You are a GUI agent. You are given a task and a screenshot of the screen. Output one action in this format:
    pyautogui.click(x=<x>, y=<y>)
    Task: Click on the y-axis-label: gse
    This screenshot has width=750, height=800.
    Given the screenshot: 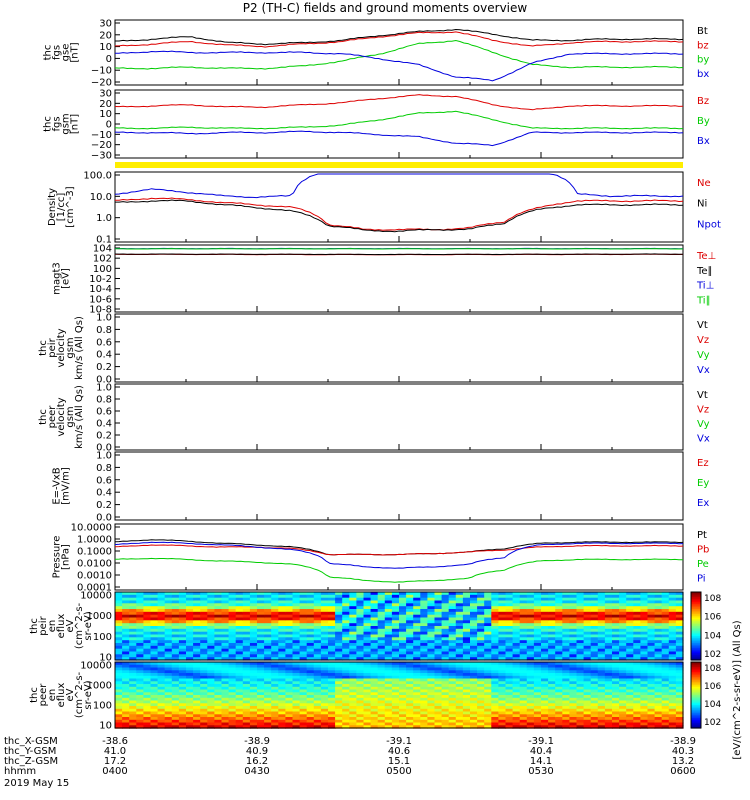 What is the action you would take?
    pyautogui.click(x=66, y=53)
    